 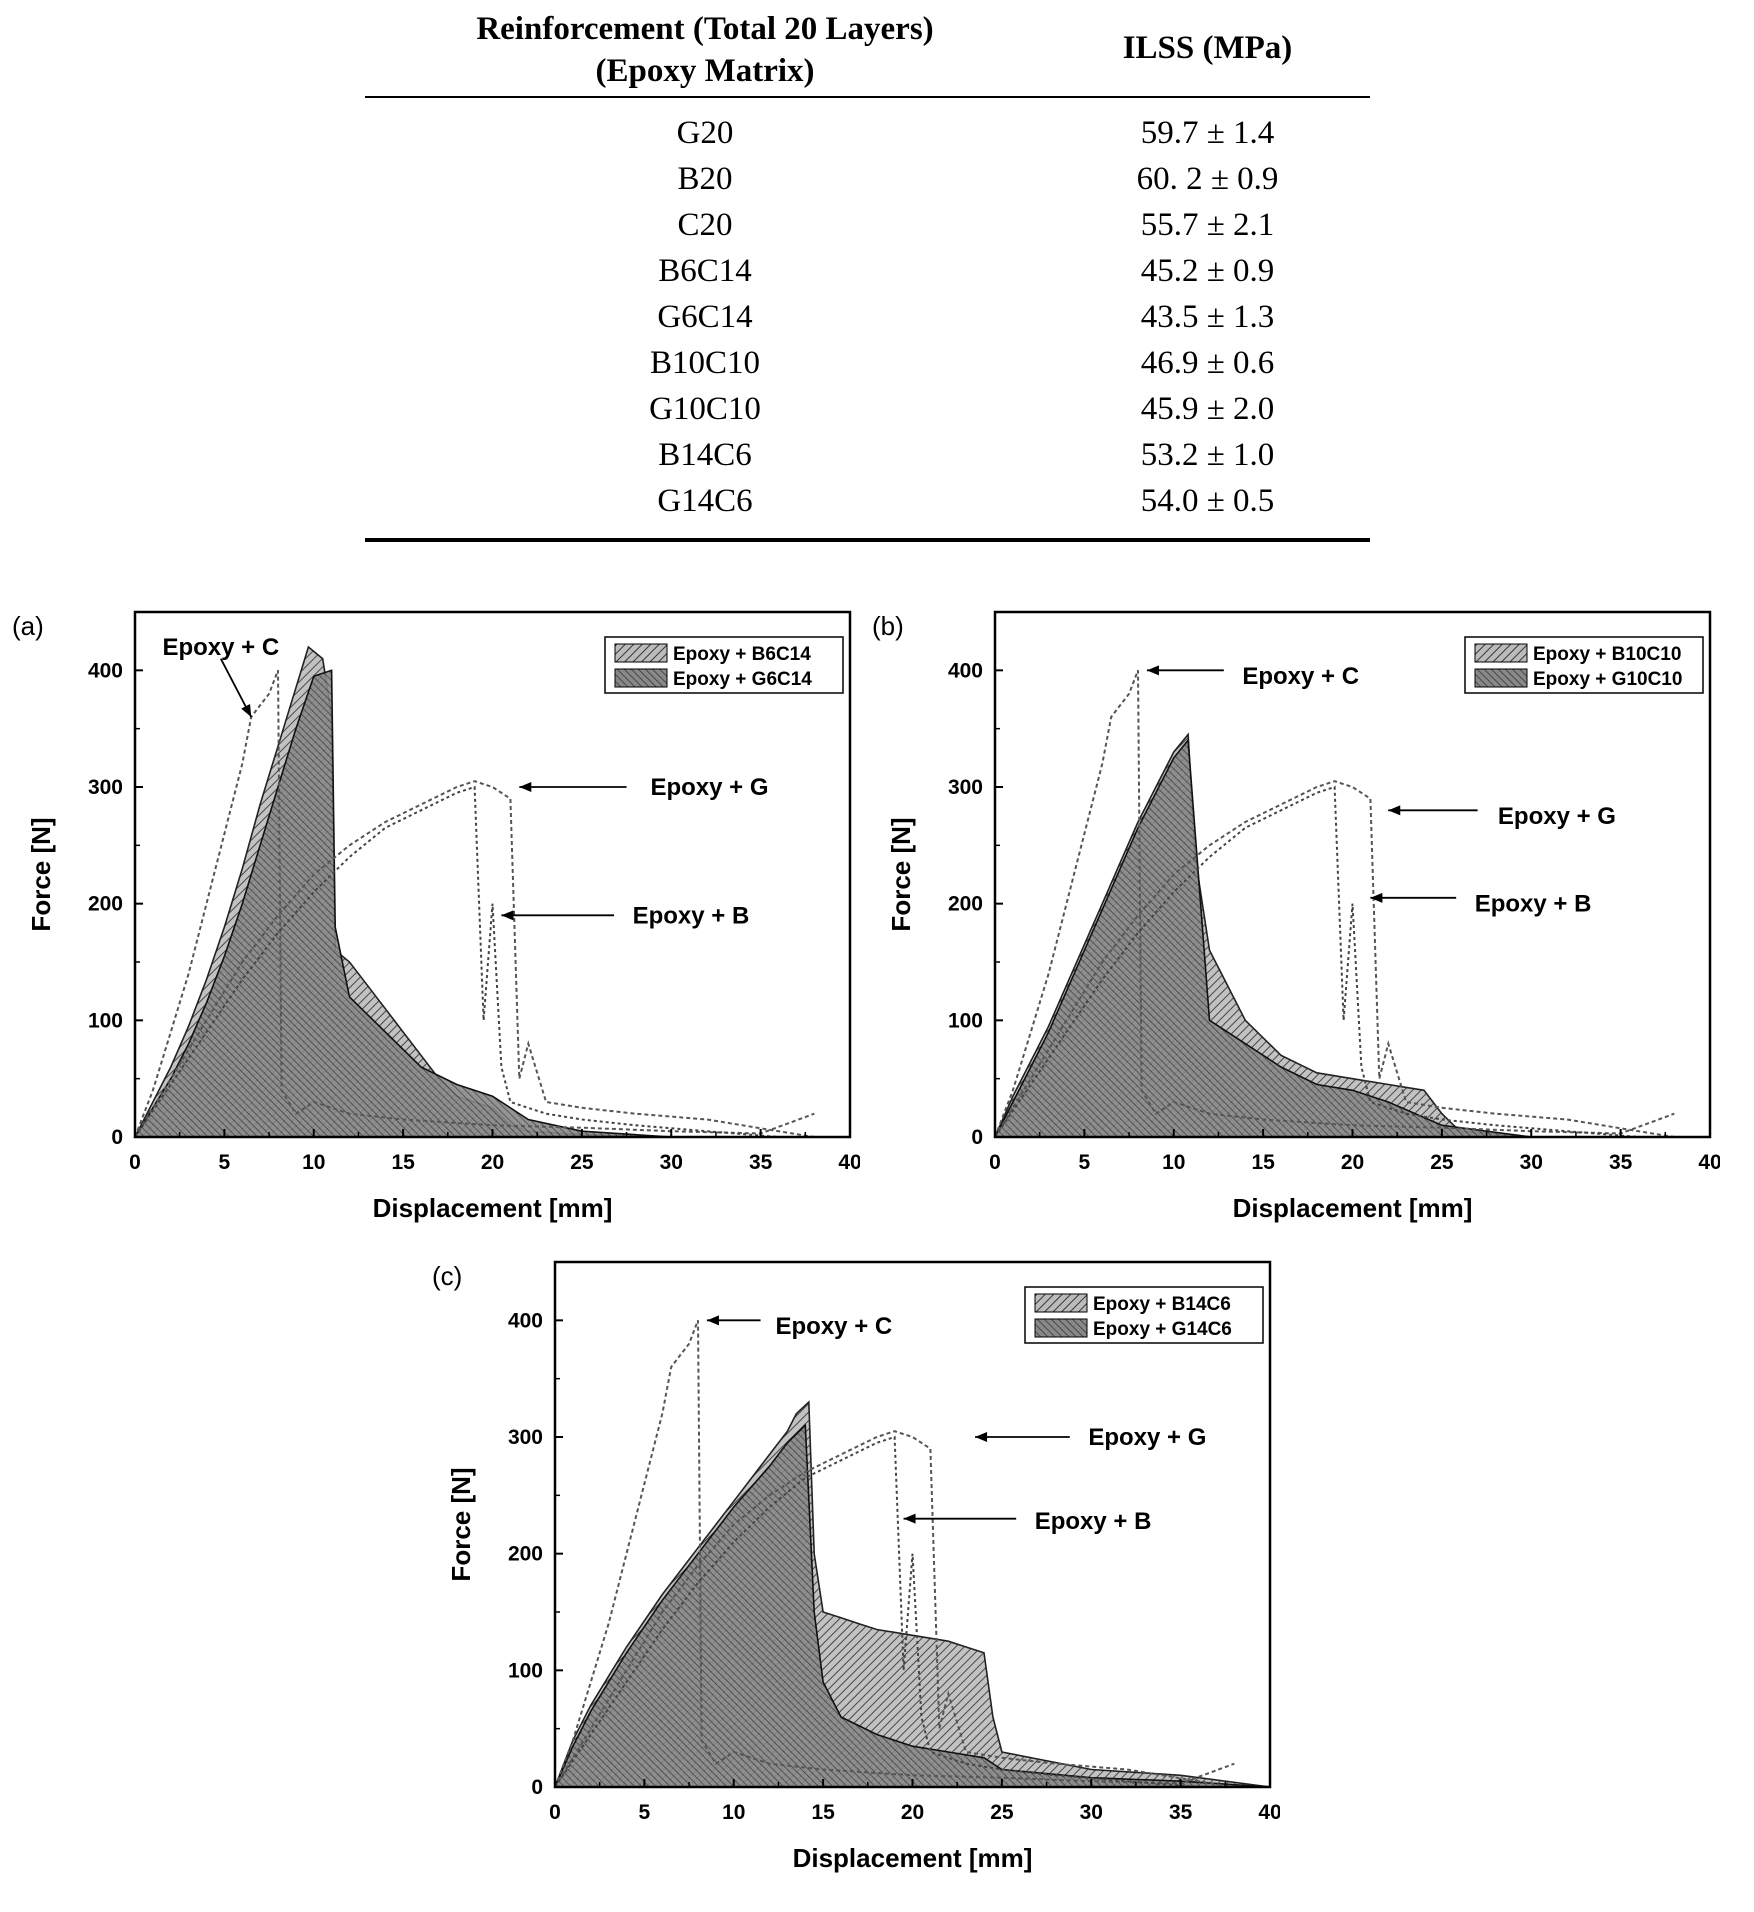 What do you see at coordinates (1207, 48) in the screenshot?
I see `header-ilss: ILSS (MPa)` at bounding box center [1207, 48].